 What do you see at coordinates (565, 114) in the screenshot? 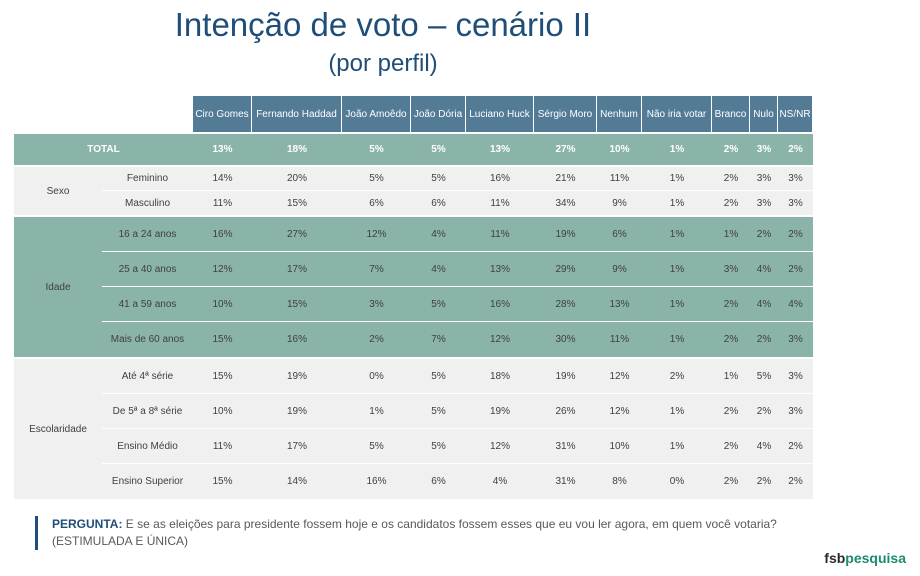
I see `column-header: Sérgio Moro` at bounding box center [565, 114].